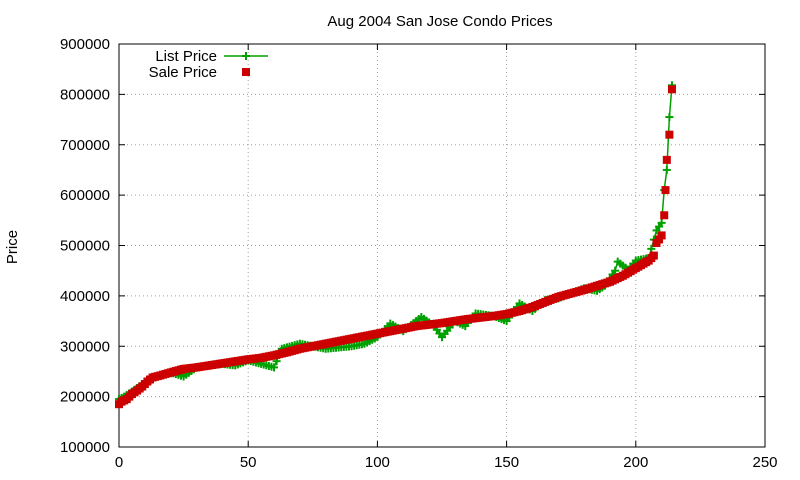 This screenshot has width=800, height=480. I want to click on x-tick-label: 200, so click(635, 462).